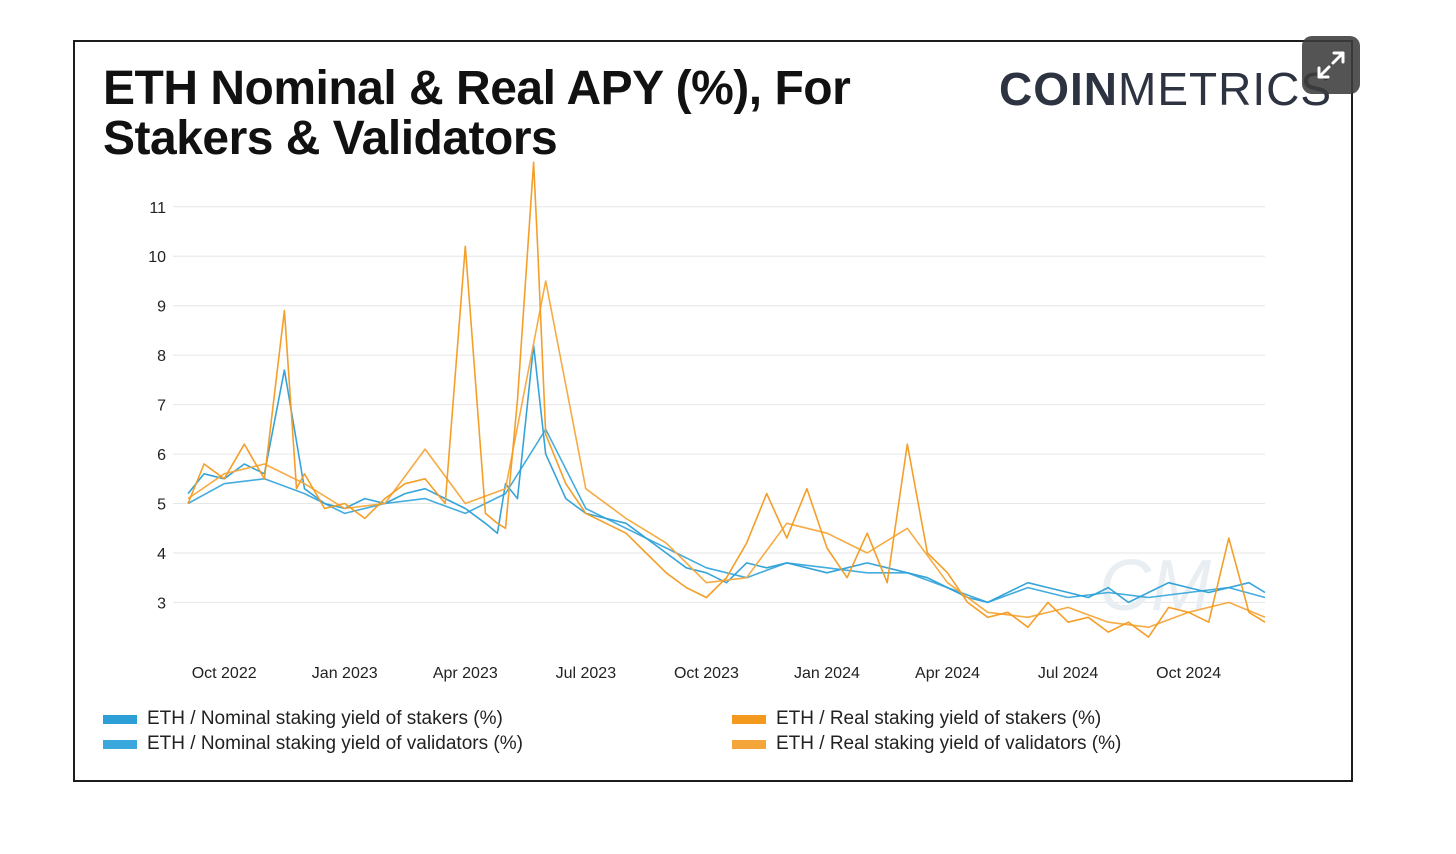 The height and width of the screenshot is (854, 1456). I want to click on y-tick-label: 8, so click(161, 356).